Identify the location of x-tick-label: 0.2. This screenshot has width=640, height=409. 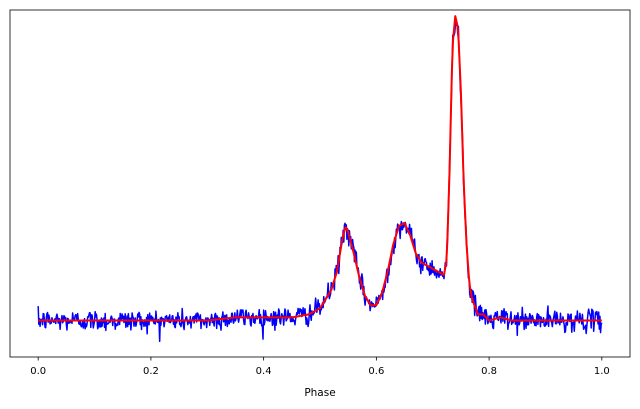
(151, 371).